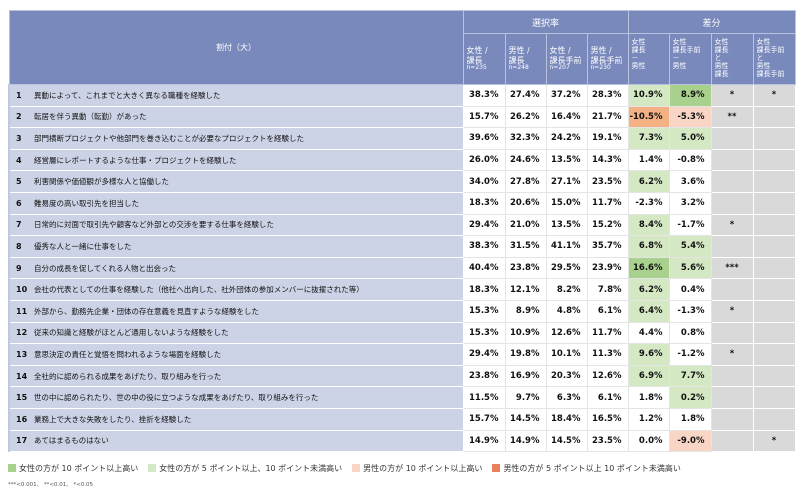  What do you see at coordinates (648, 311) in the screenshot?
I see `difference-cell: 6.4%` at bounding box center [648, 311].